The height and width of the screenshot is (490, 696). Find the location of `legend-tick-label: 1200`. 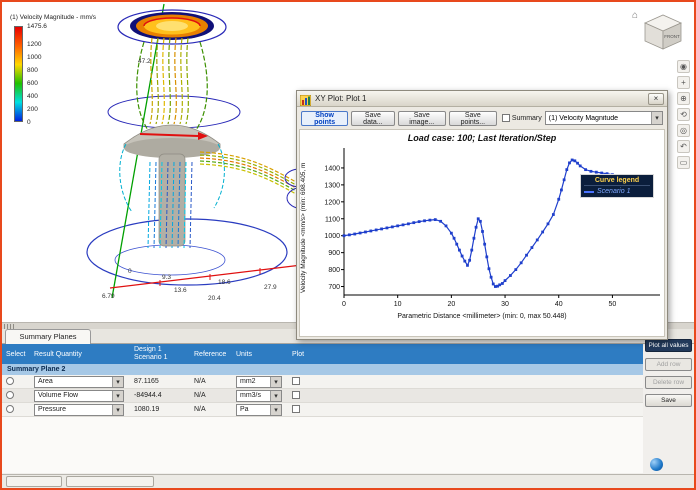

legend-tick-label: 1200 is located at coordinates (34, 44).